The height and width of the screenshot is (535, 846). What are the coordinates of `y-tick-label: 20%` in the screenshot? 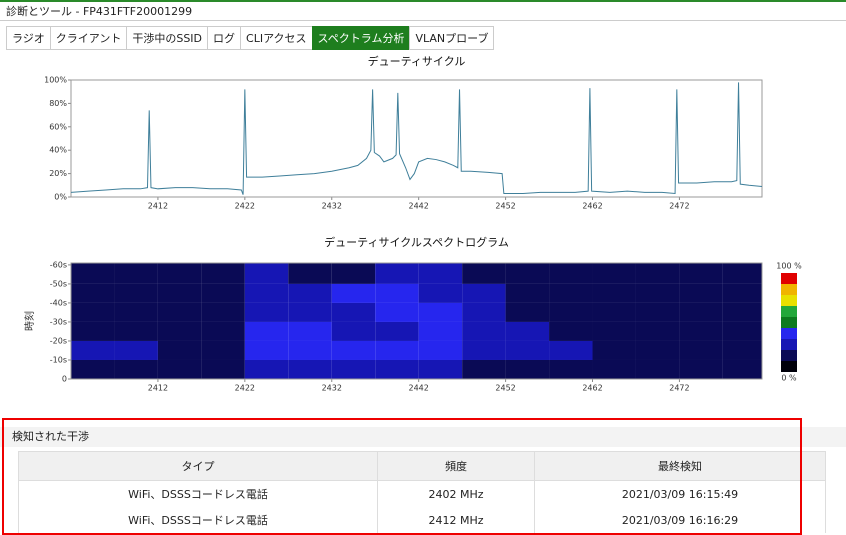 It's located at (58, 173).